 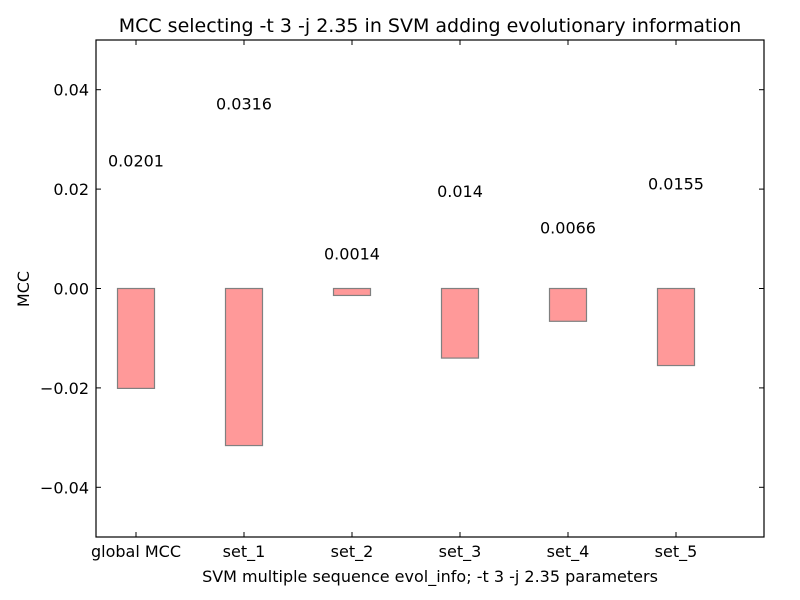 What do you see at coordinates (136, 551) in the screenshot?
I see `x-tick-label: global MCC` at bounding box center [136, 551].